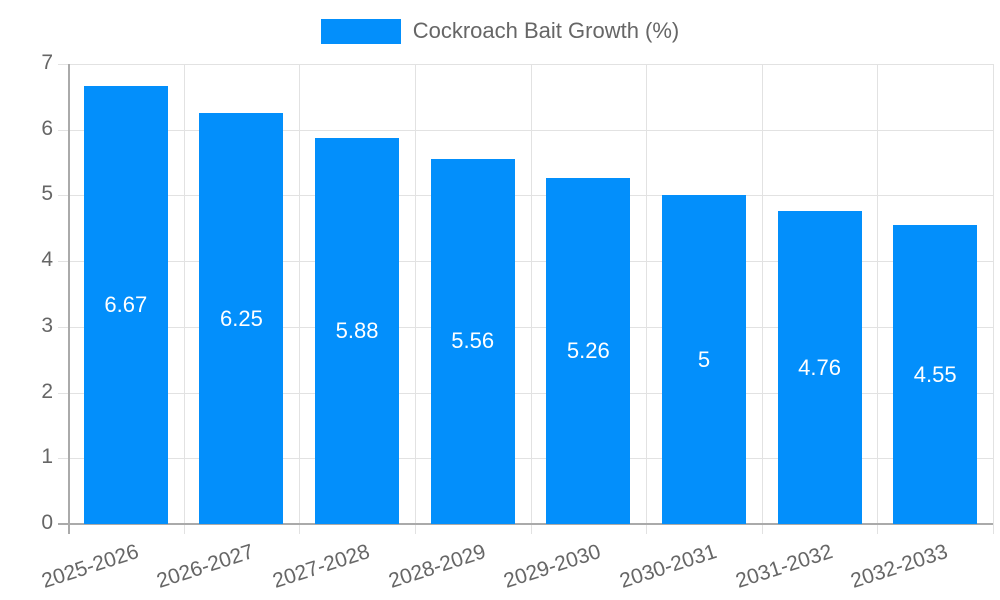  Describe the element at coordinates (47, 260) in the screenshot. I see `y-tick-label: 4` at that location.